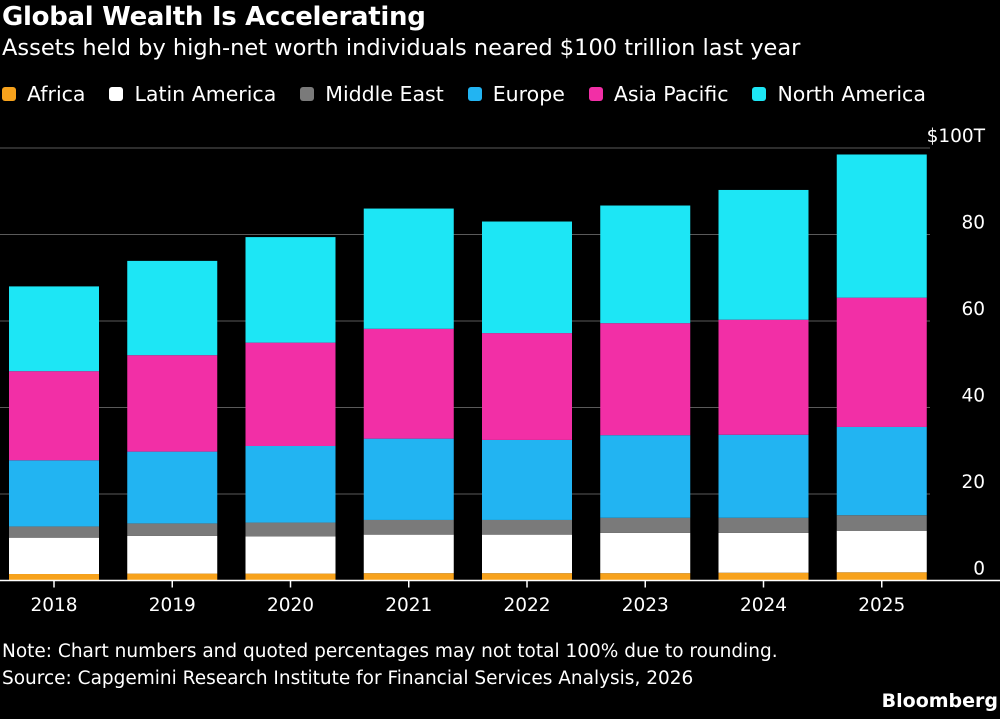 This screenshot has width=1000, height=719. Describe the element at coordinates (595, 94) in the screenshot. I see `legend-swatch-asia-pacific` at that location.